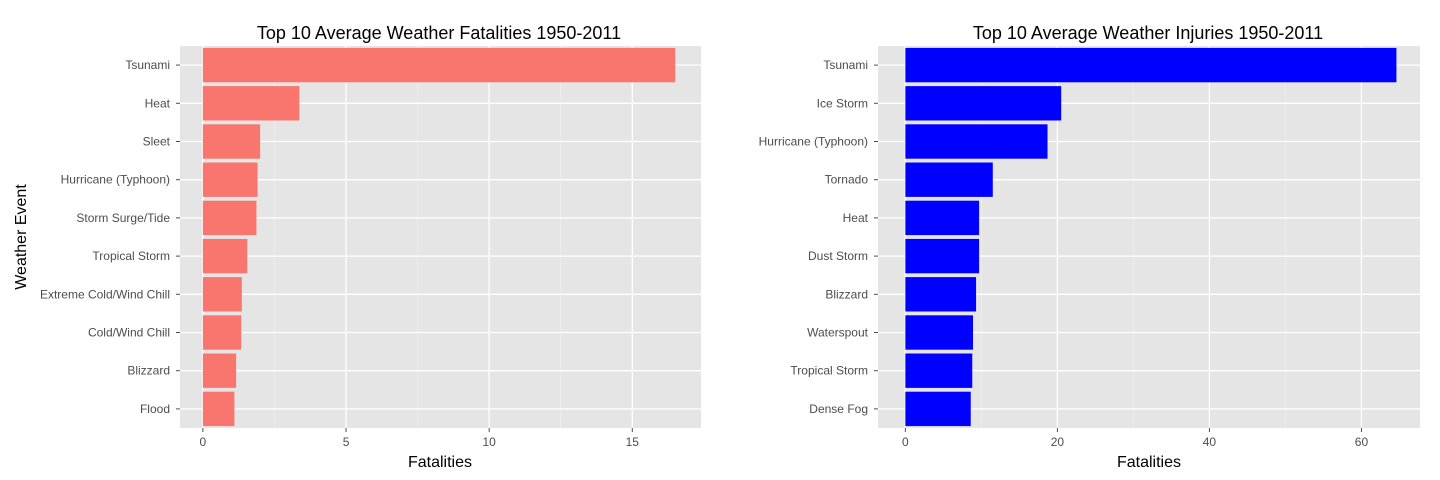 This screenshot has width=1440, height=480. Describe the element at coordinates (123, 218) in the screenshot. I see `fatalities-y-tick-label: Storm Surge/Tide` at that location.